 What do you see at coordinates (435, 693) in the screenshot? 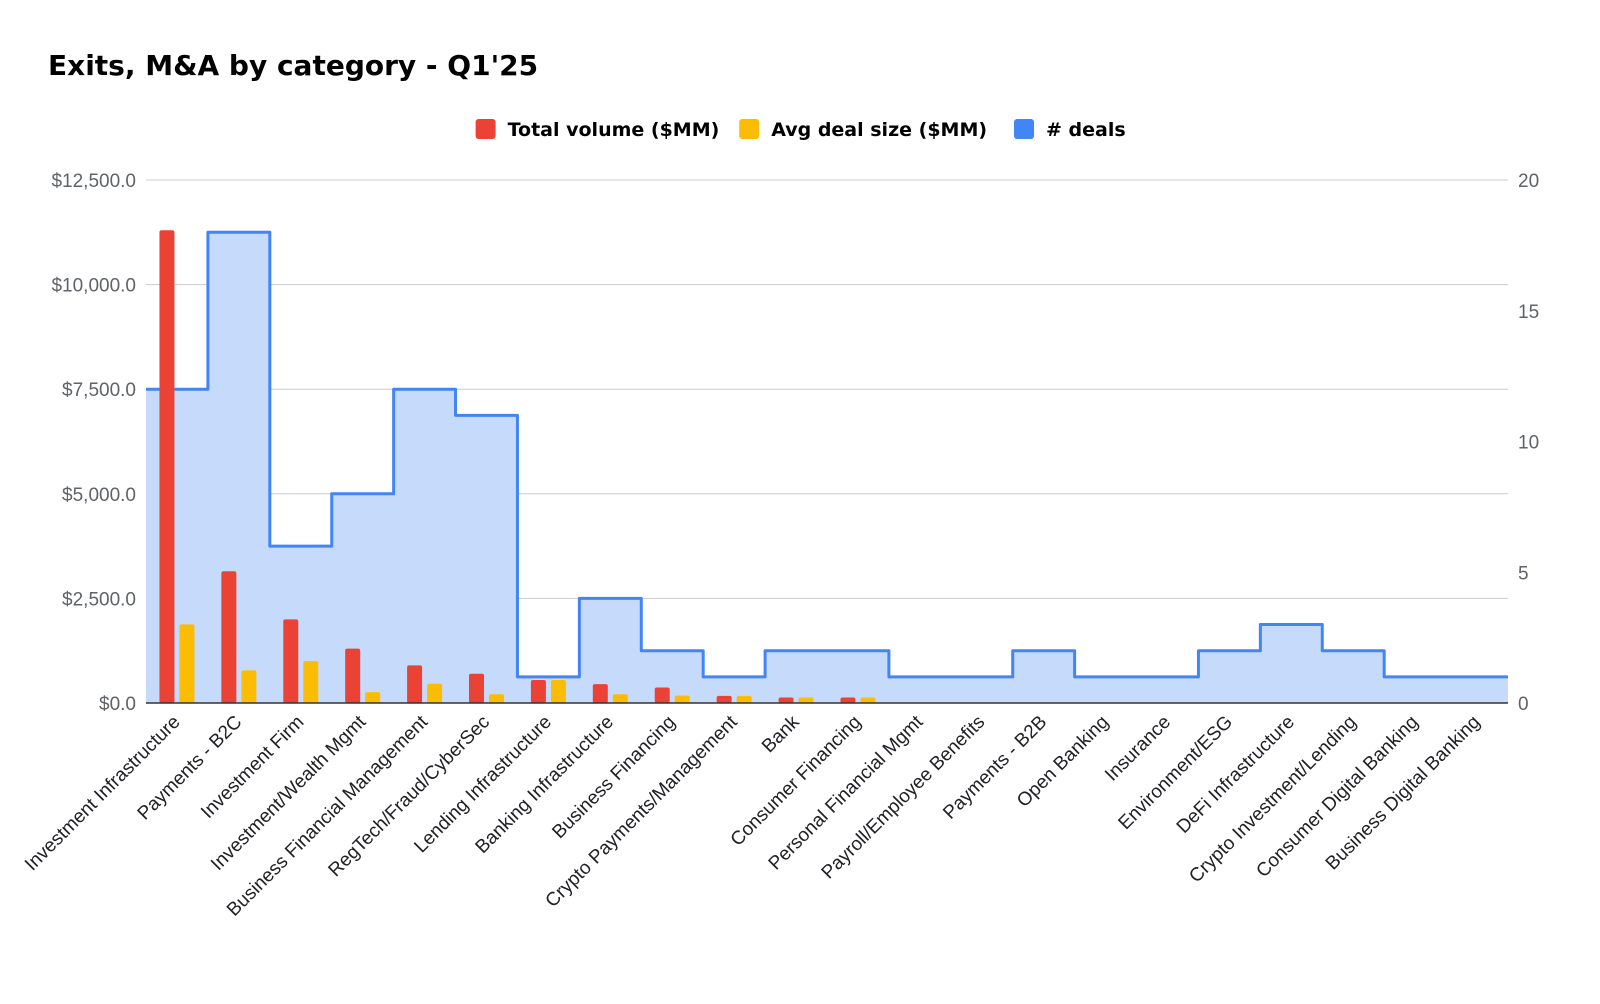
I see `bar-avg-deal-size-mm-business-financial-management` at bounding box center [435, 693].